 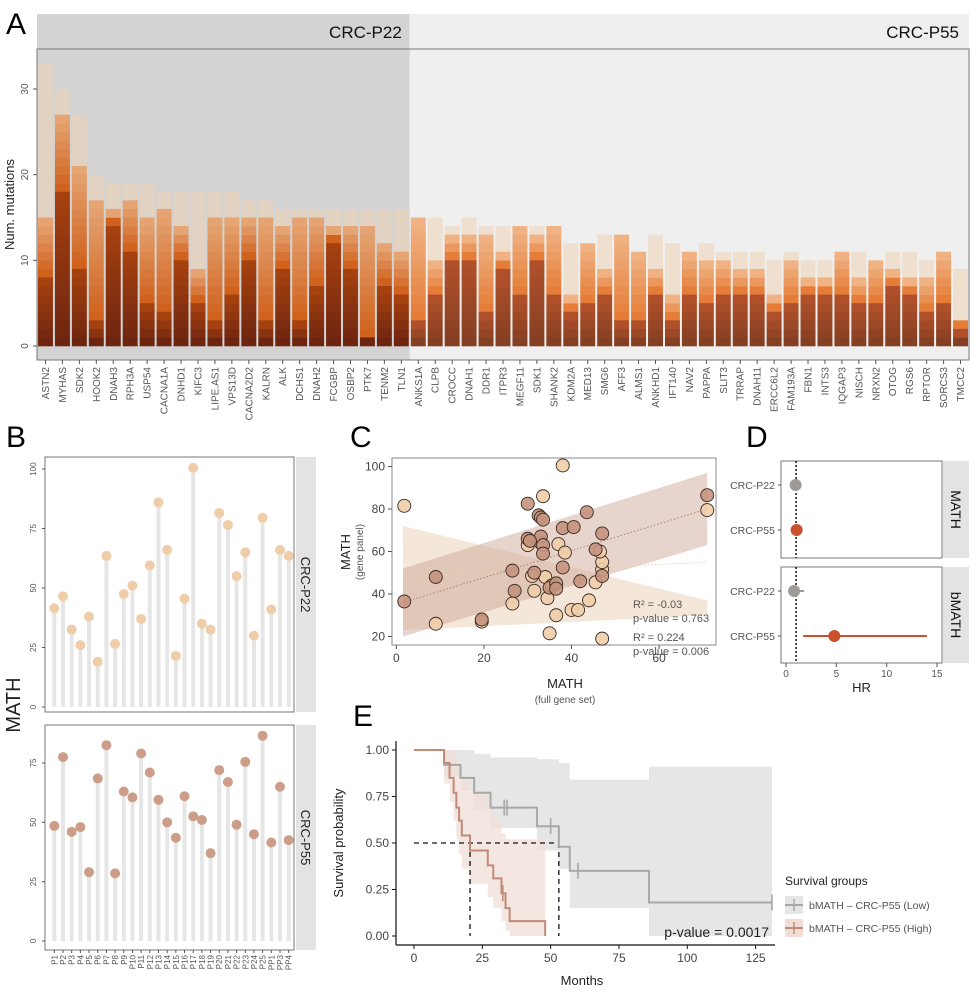 I want to click on x-tick-label: SDK2, so click(x=80, y=380).